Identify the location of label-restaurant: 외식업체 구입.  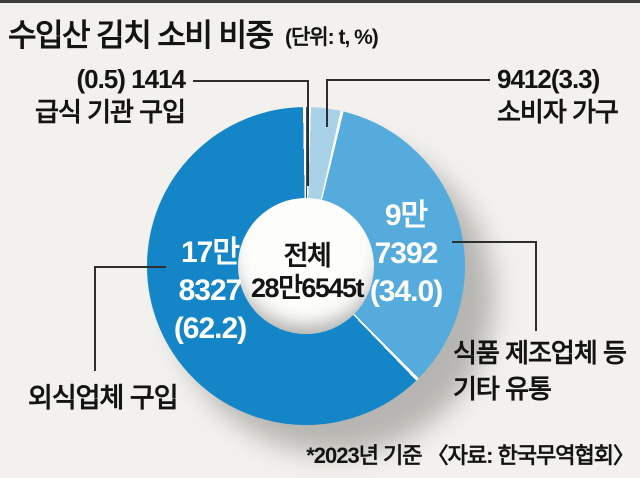
(118, 398).